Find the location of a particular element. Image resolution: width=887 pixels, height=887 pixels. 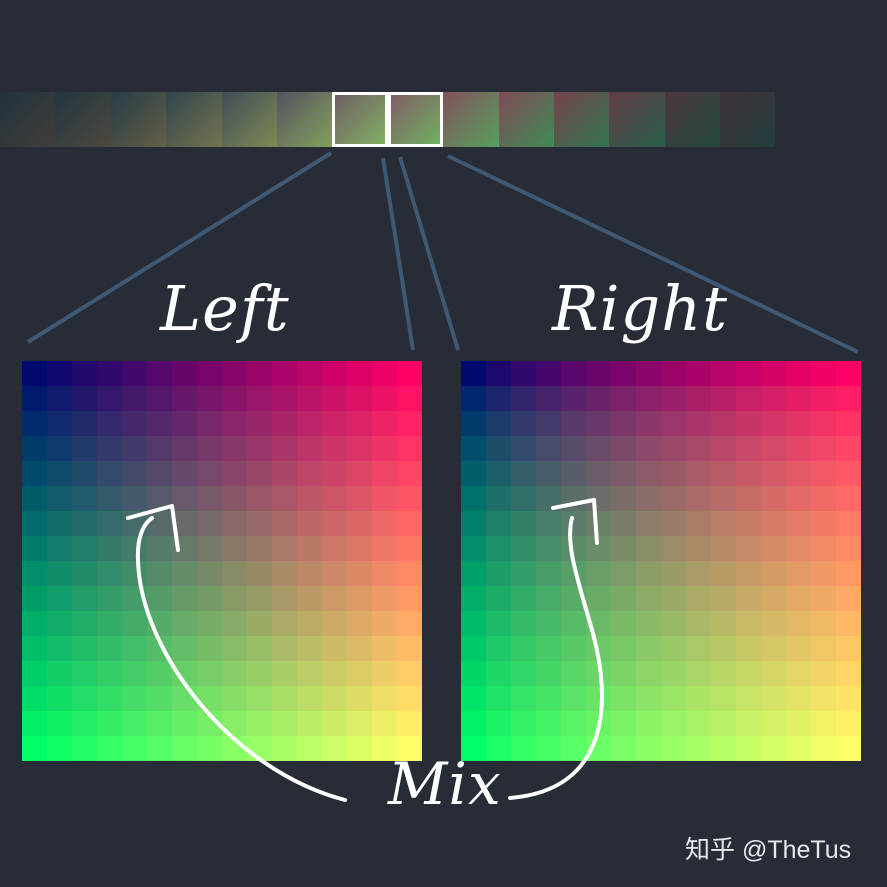

connector-line is located at coordinates (179, 247).